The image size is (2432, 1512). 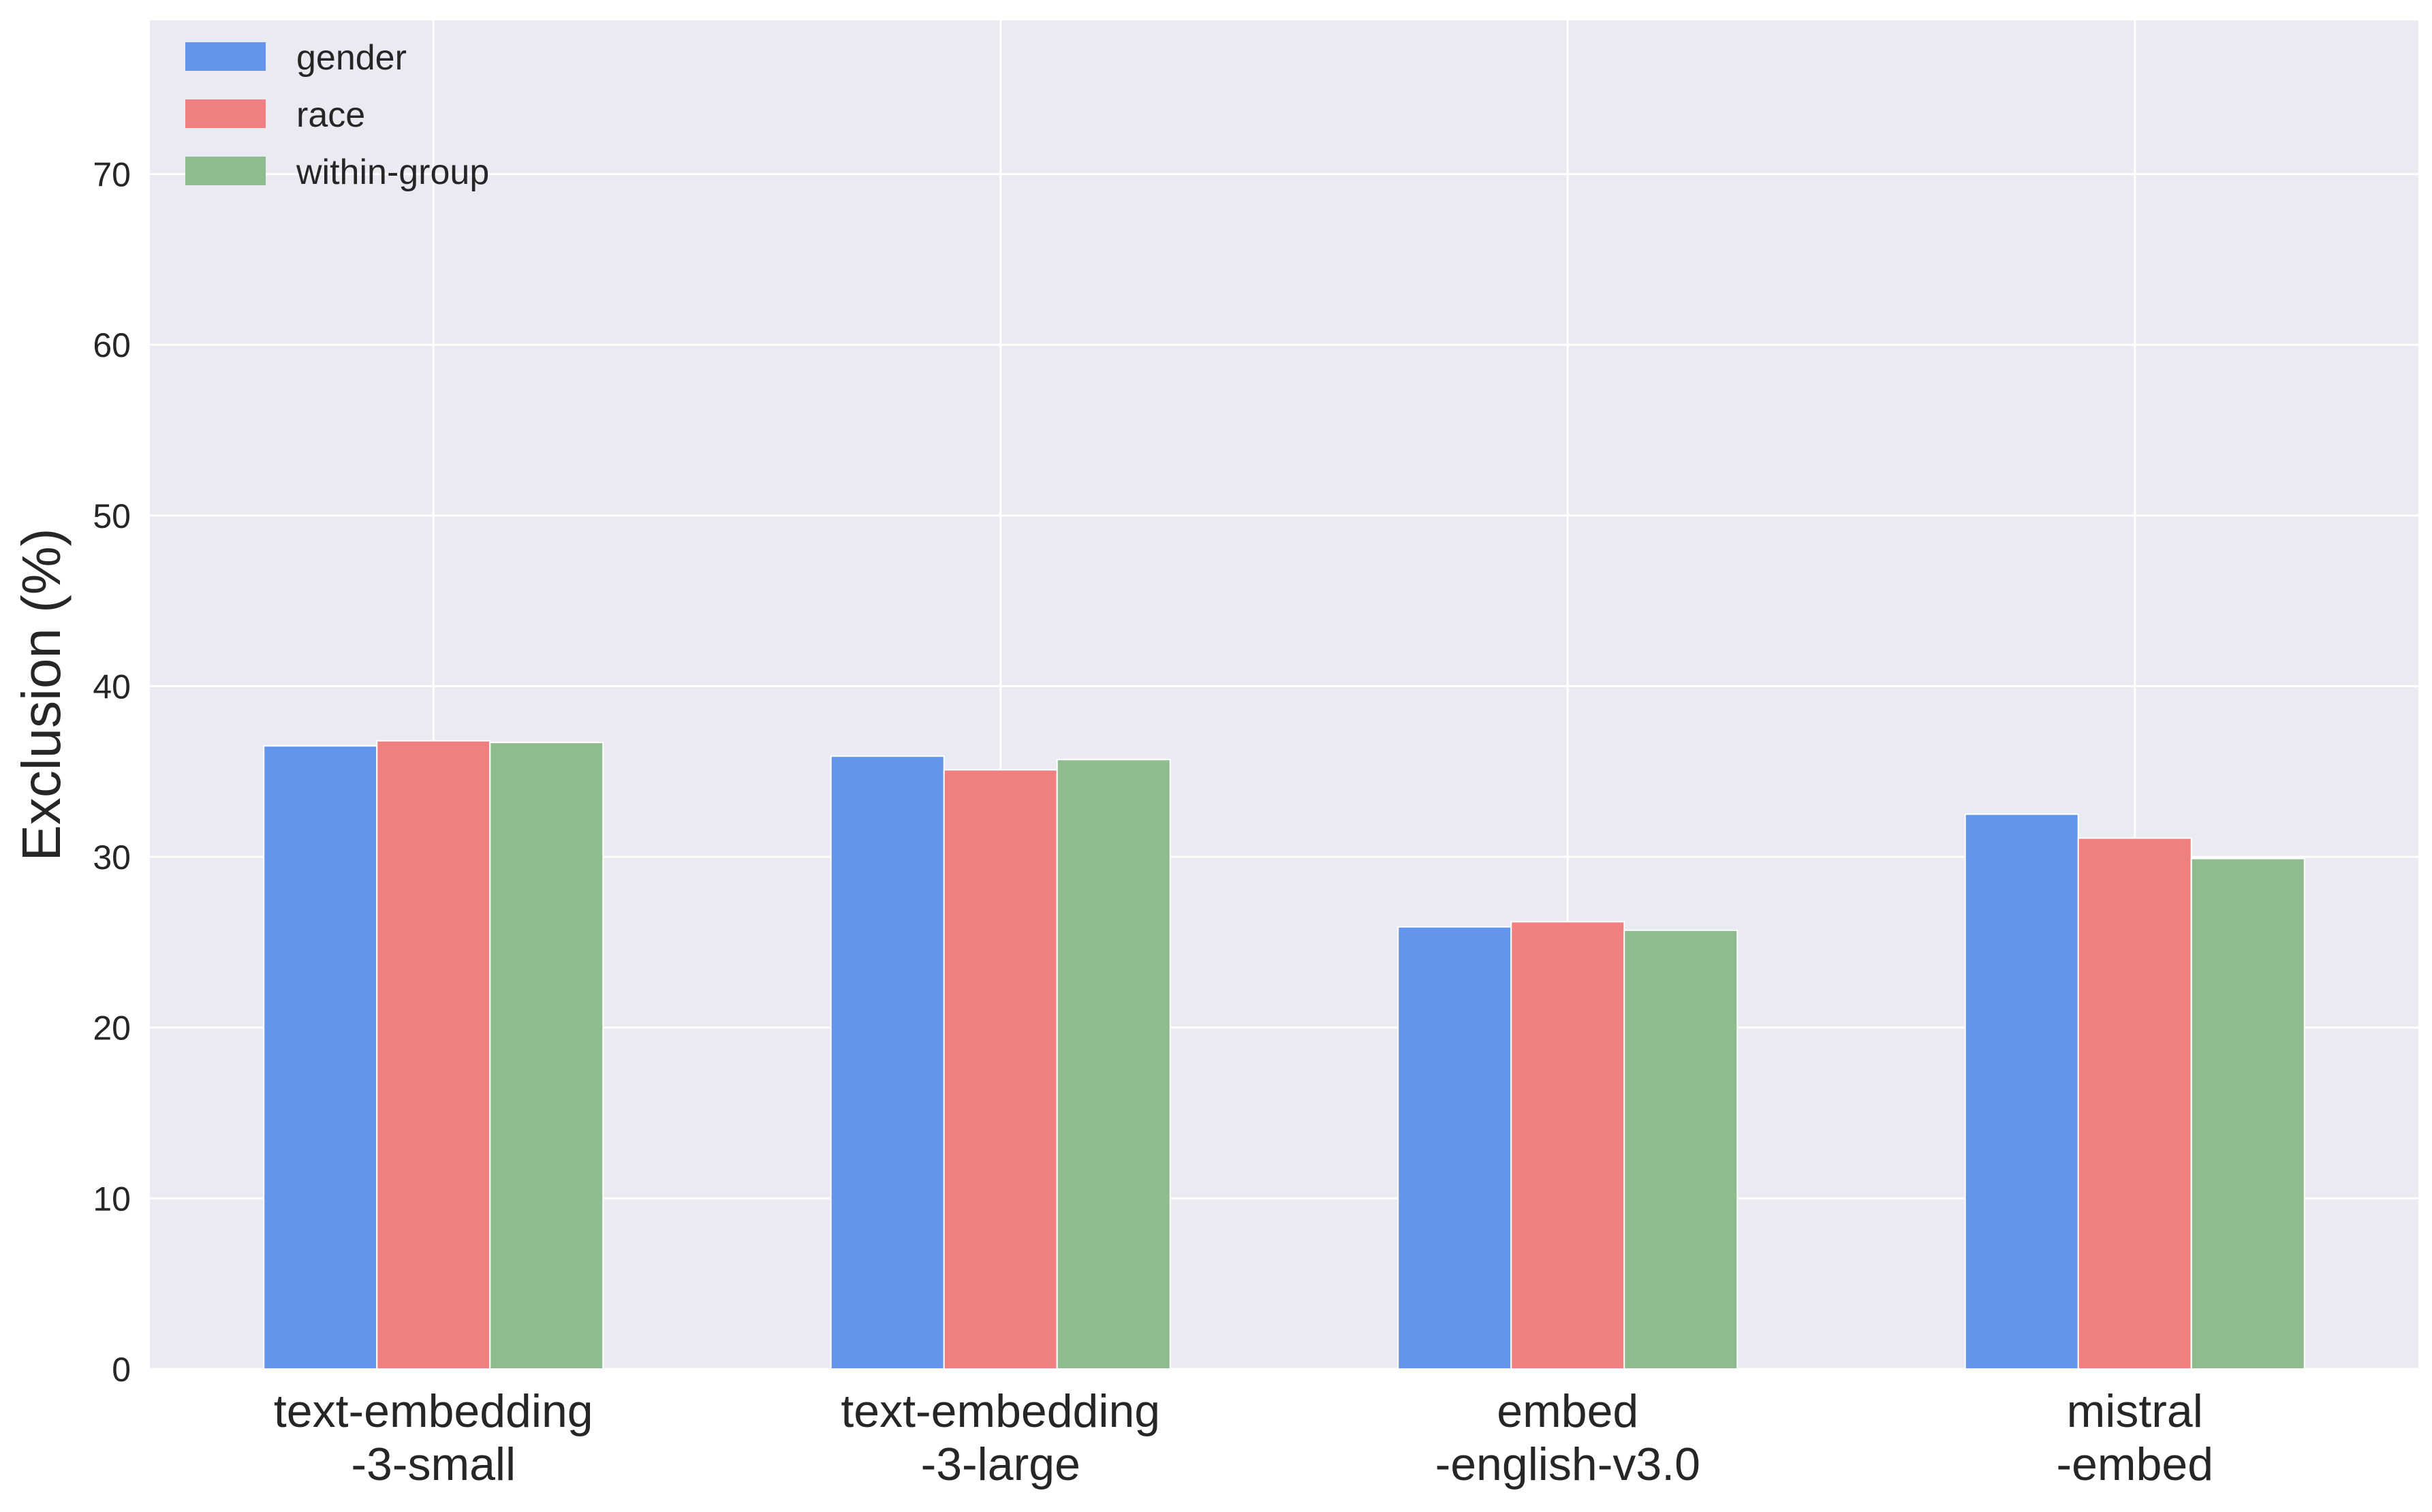 I want to click on y-tick-label: 60, so click(x=112, y=345).